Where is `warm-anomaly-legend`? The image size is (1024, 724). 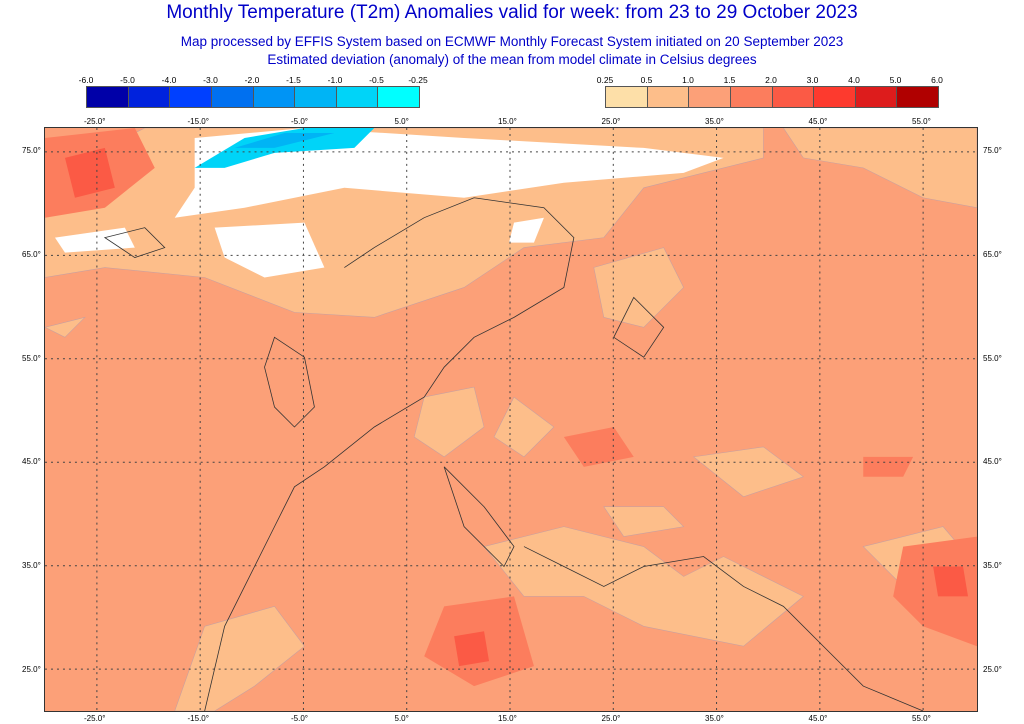 warm-anomaly-legend is located at coordinates (772, 97).